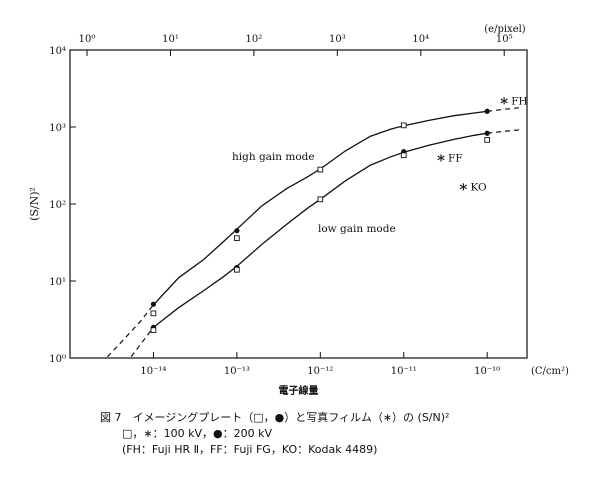  Describe the element at coordinates (455, 159) in the screenshot. I see `film-point-label: FF` at that location.